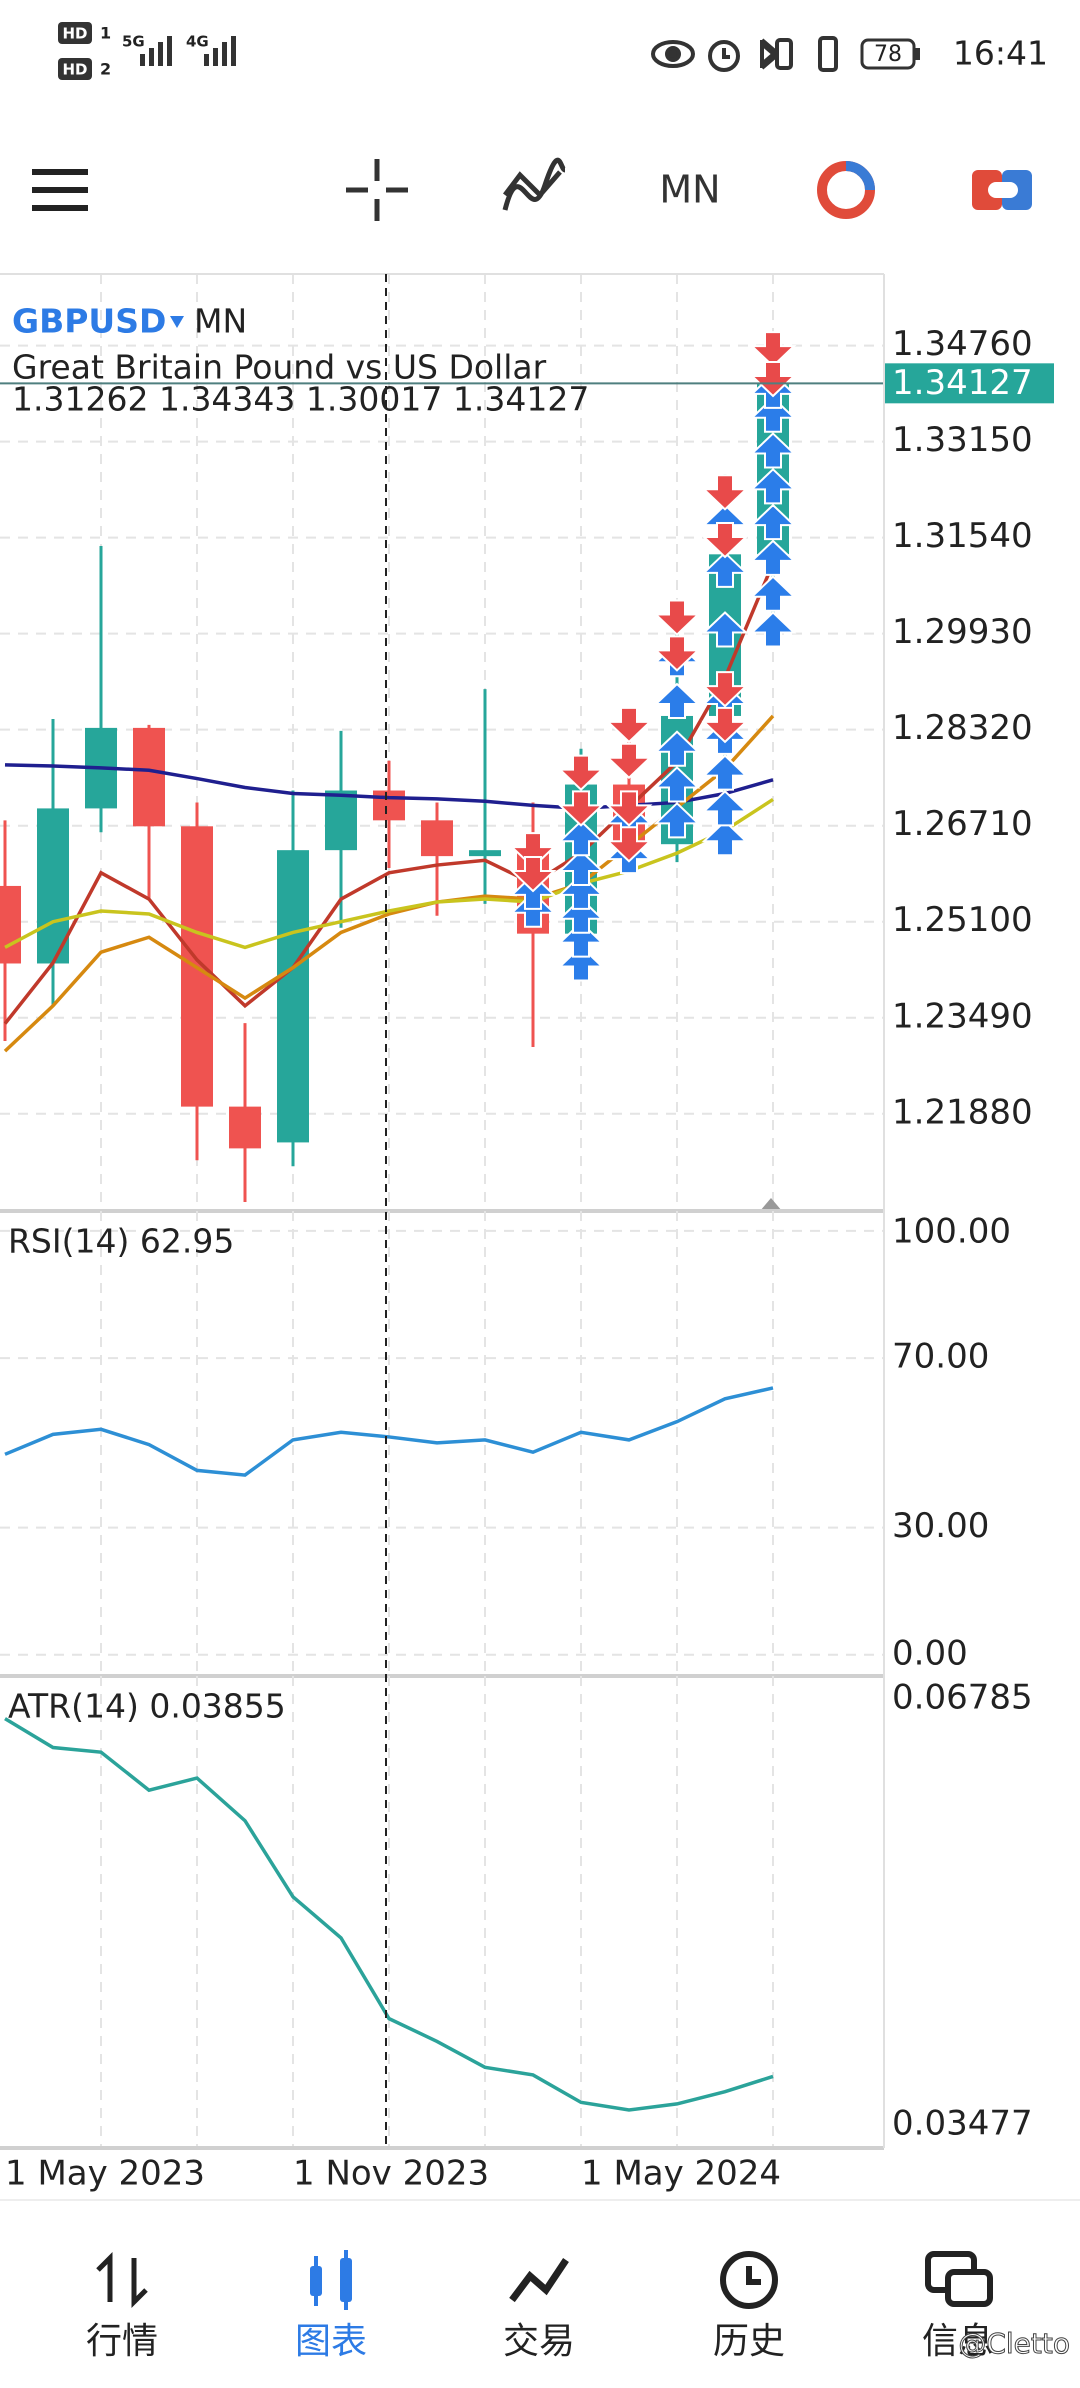 Image resolution: width=1080 pixels, height=2388 pixels. I want to click on ohlc: 1.31262 1.34343 1.30017 1.34127, so click(300, 399).